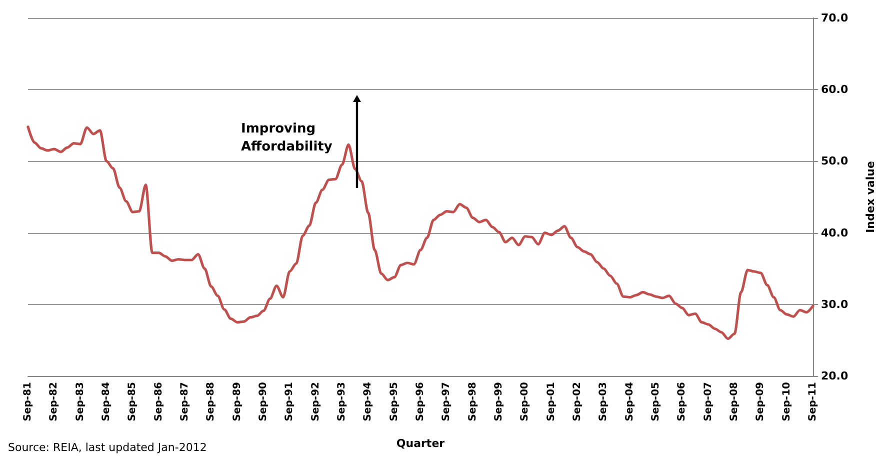  I want to click on x-axis-title: Quarter, so click(421, 443).